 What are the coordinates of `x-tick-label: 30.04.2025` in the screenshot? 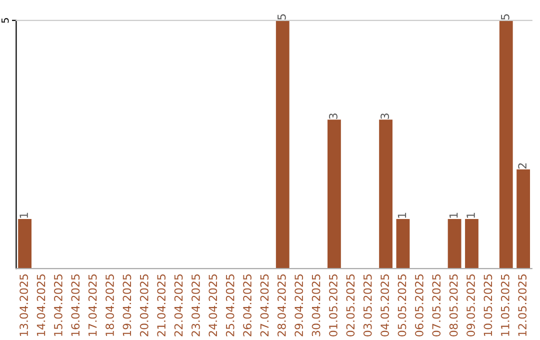 It's located at (316, 305).